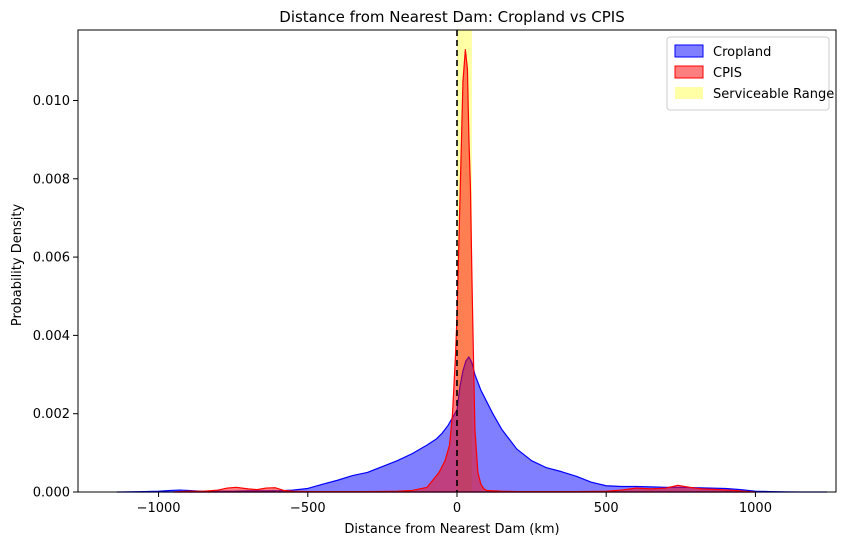  Describe the element at coordinates (51, 258) in the screenshot. I see `y-tick-label: 0.006` at that location.